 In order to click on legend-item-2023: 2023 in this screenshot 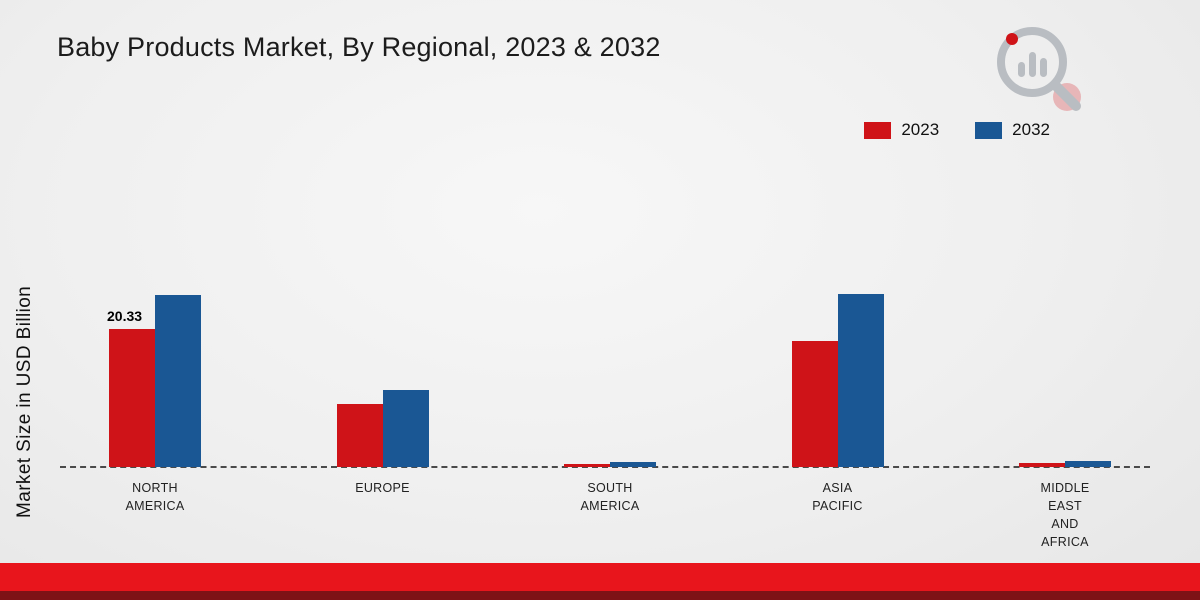, I will do `click(901, 130)`.